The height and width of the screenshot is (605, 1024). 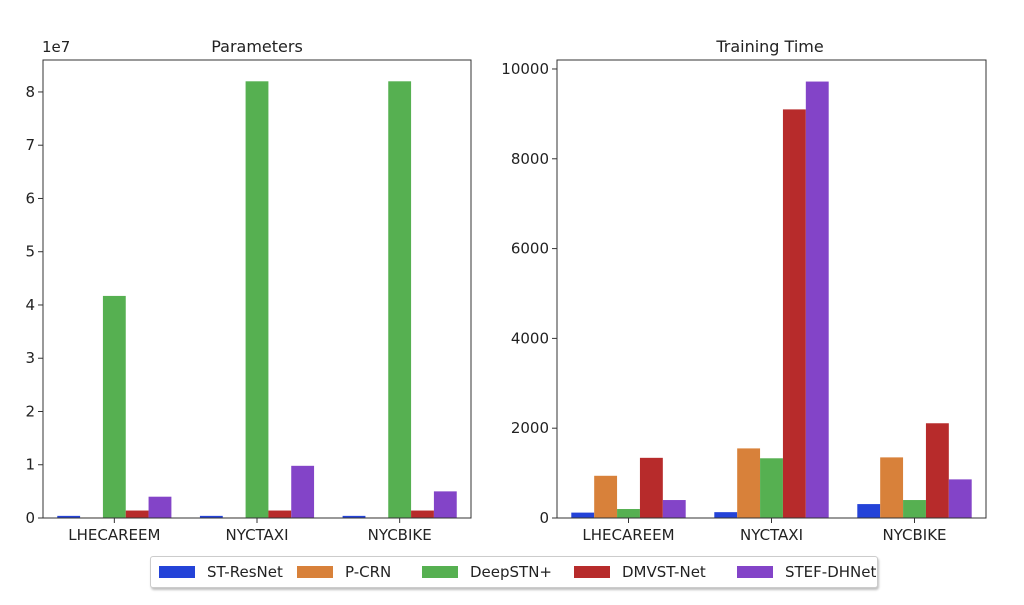 I want to click on legend-swatch-dmvst-net, so click(x=592, y=572).